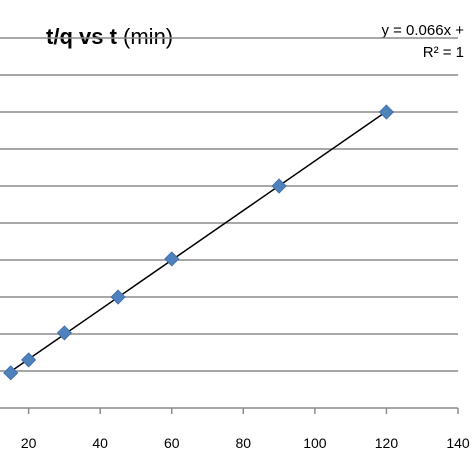 The image size is (474, 474). I want to click on chart-title-main: t/q vs t, so click(81, 36).